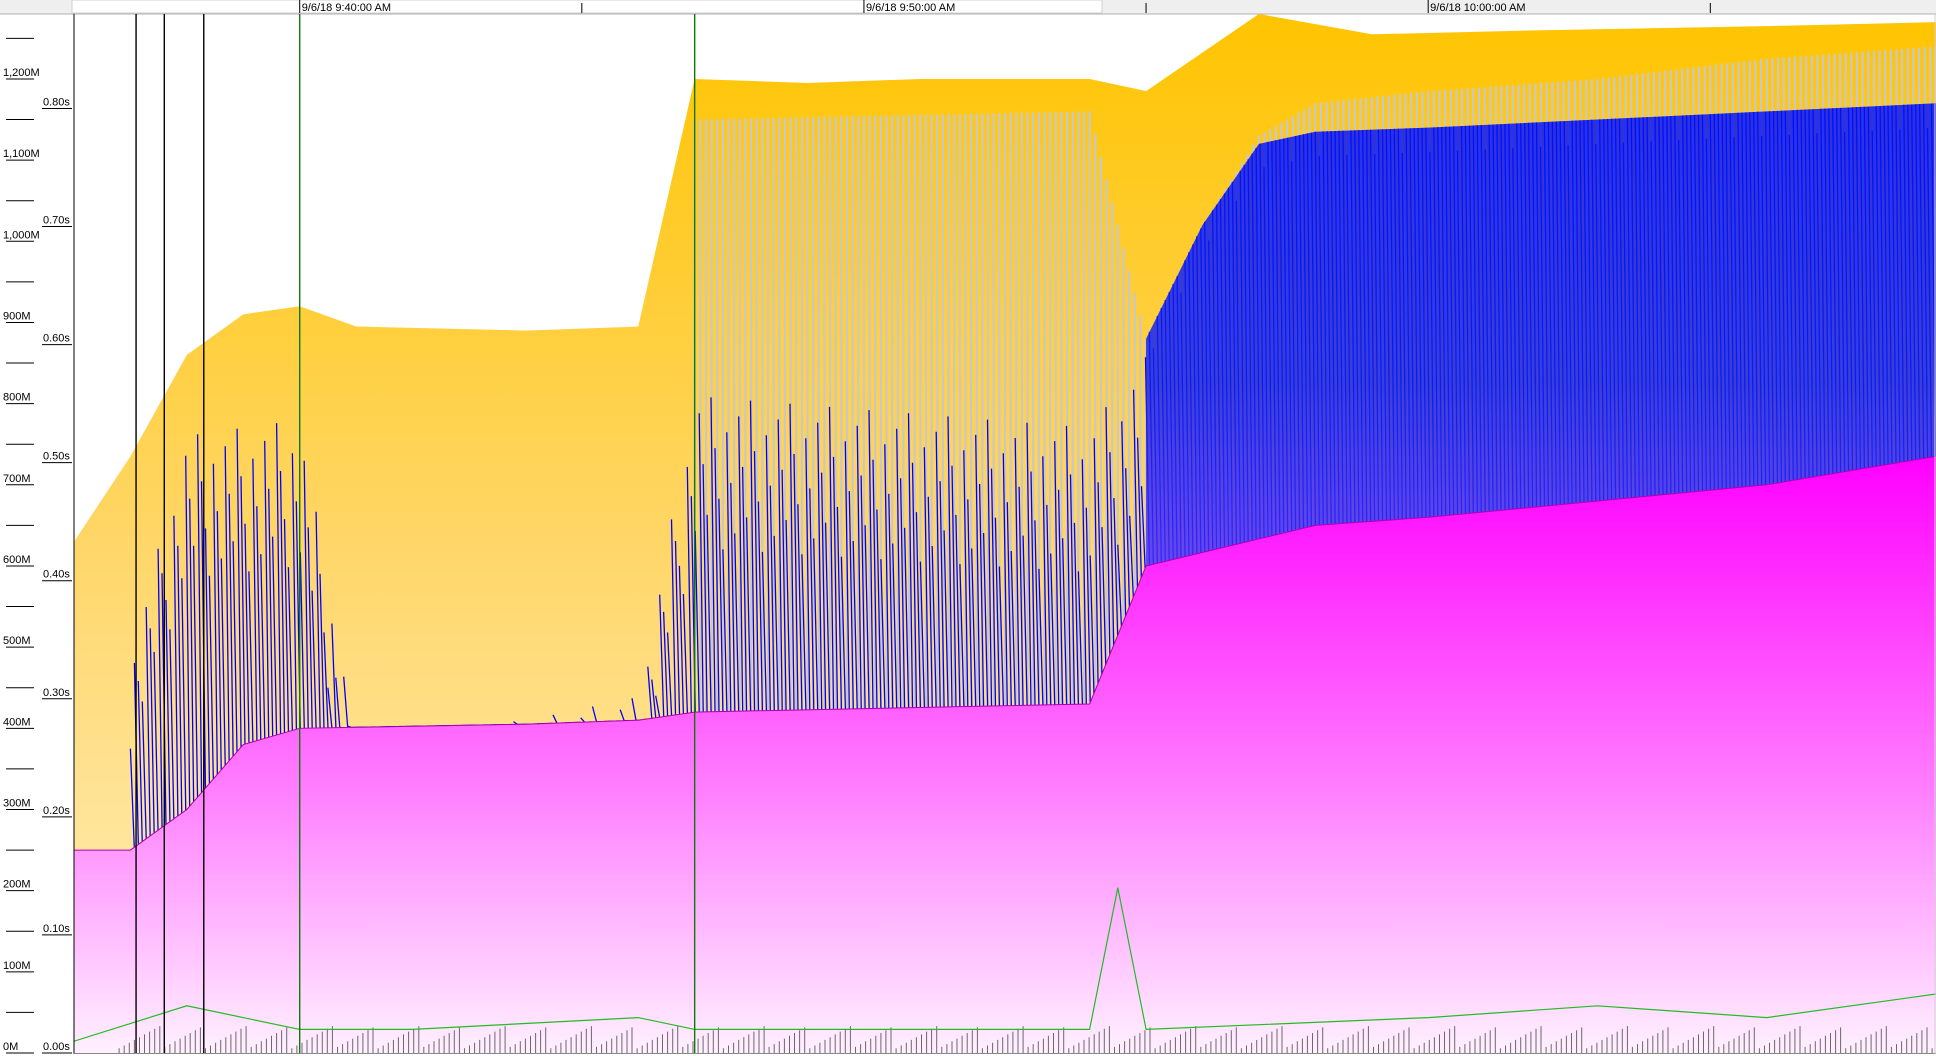 The height and width of the screenshot is (1056, 1936). Describe the element at coordinates (346, 8) in the screenshot. I see `time-tick-label: 9/6/18 9:40:00 AM` at that location.